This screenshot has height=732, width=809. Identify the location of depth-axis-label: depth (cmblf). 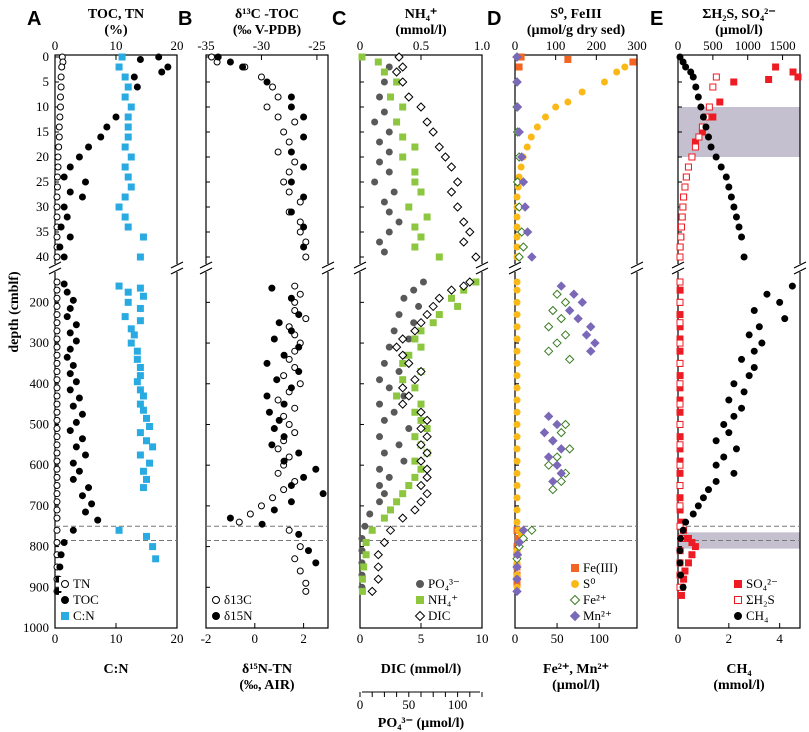
(14, 312).